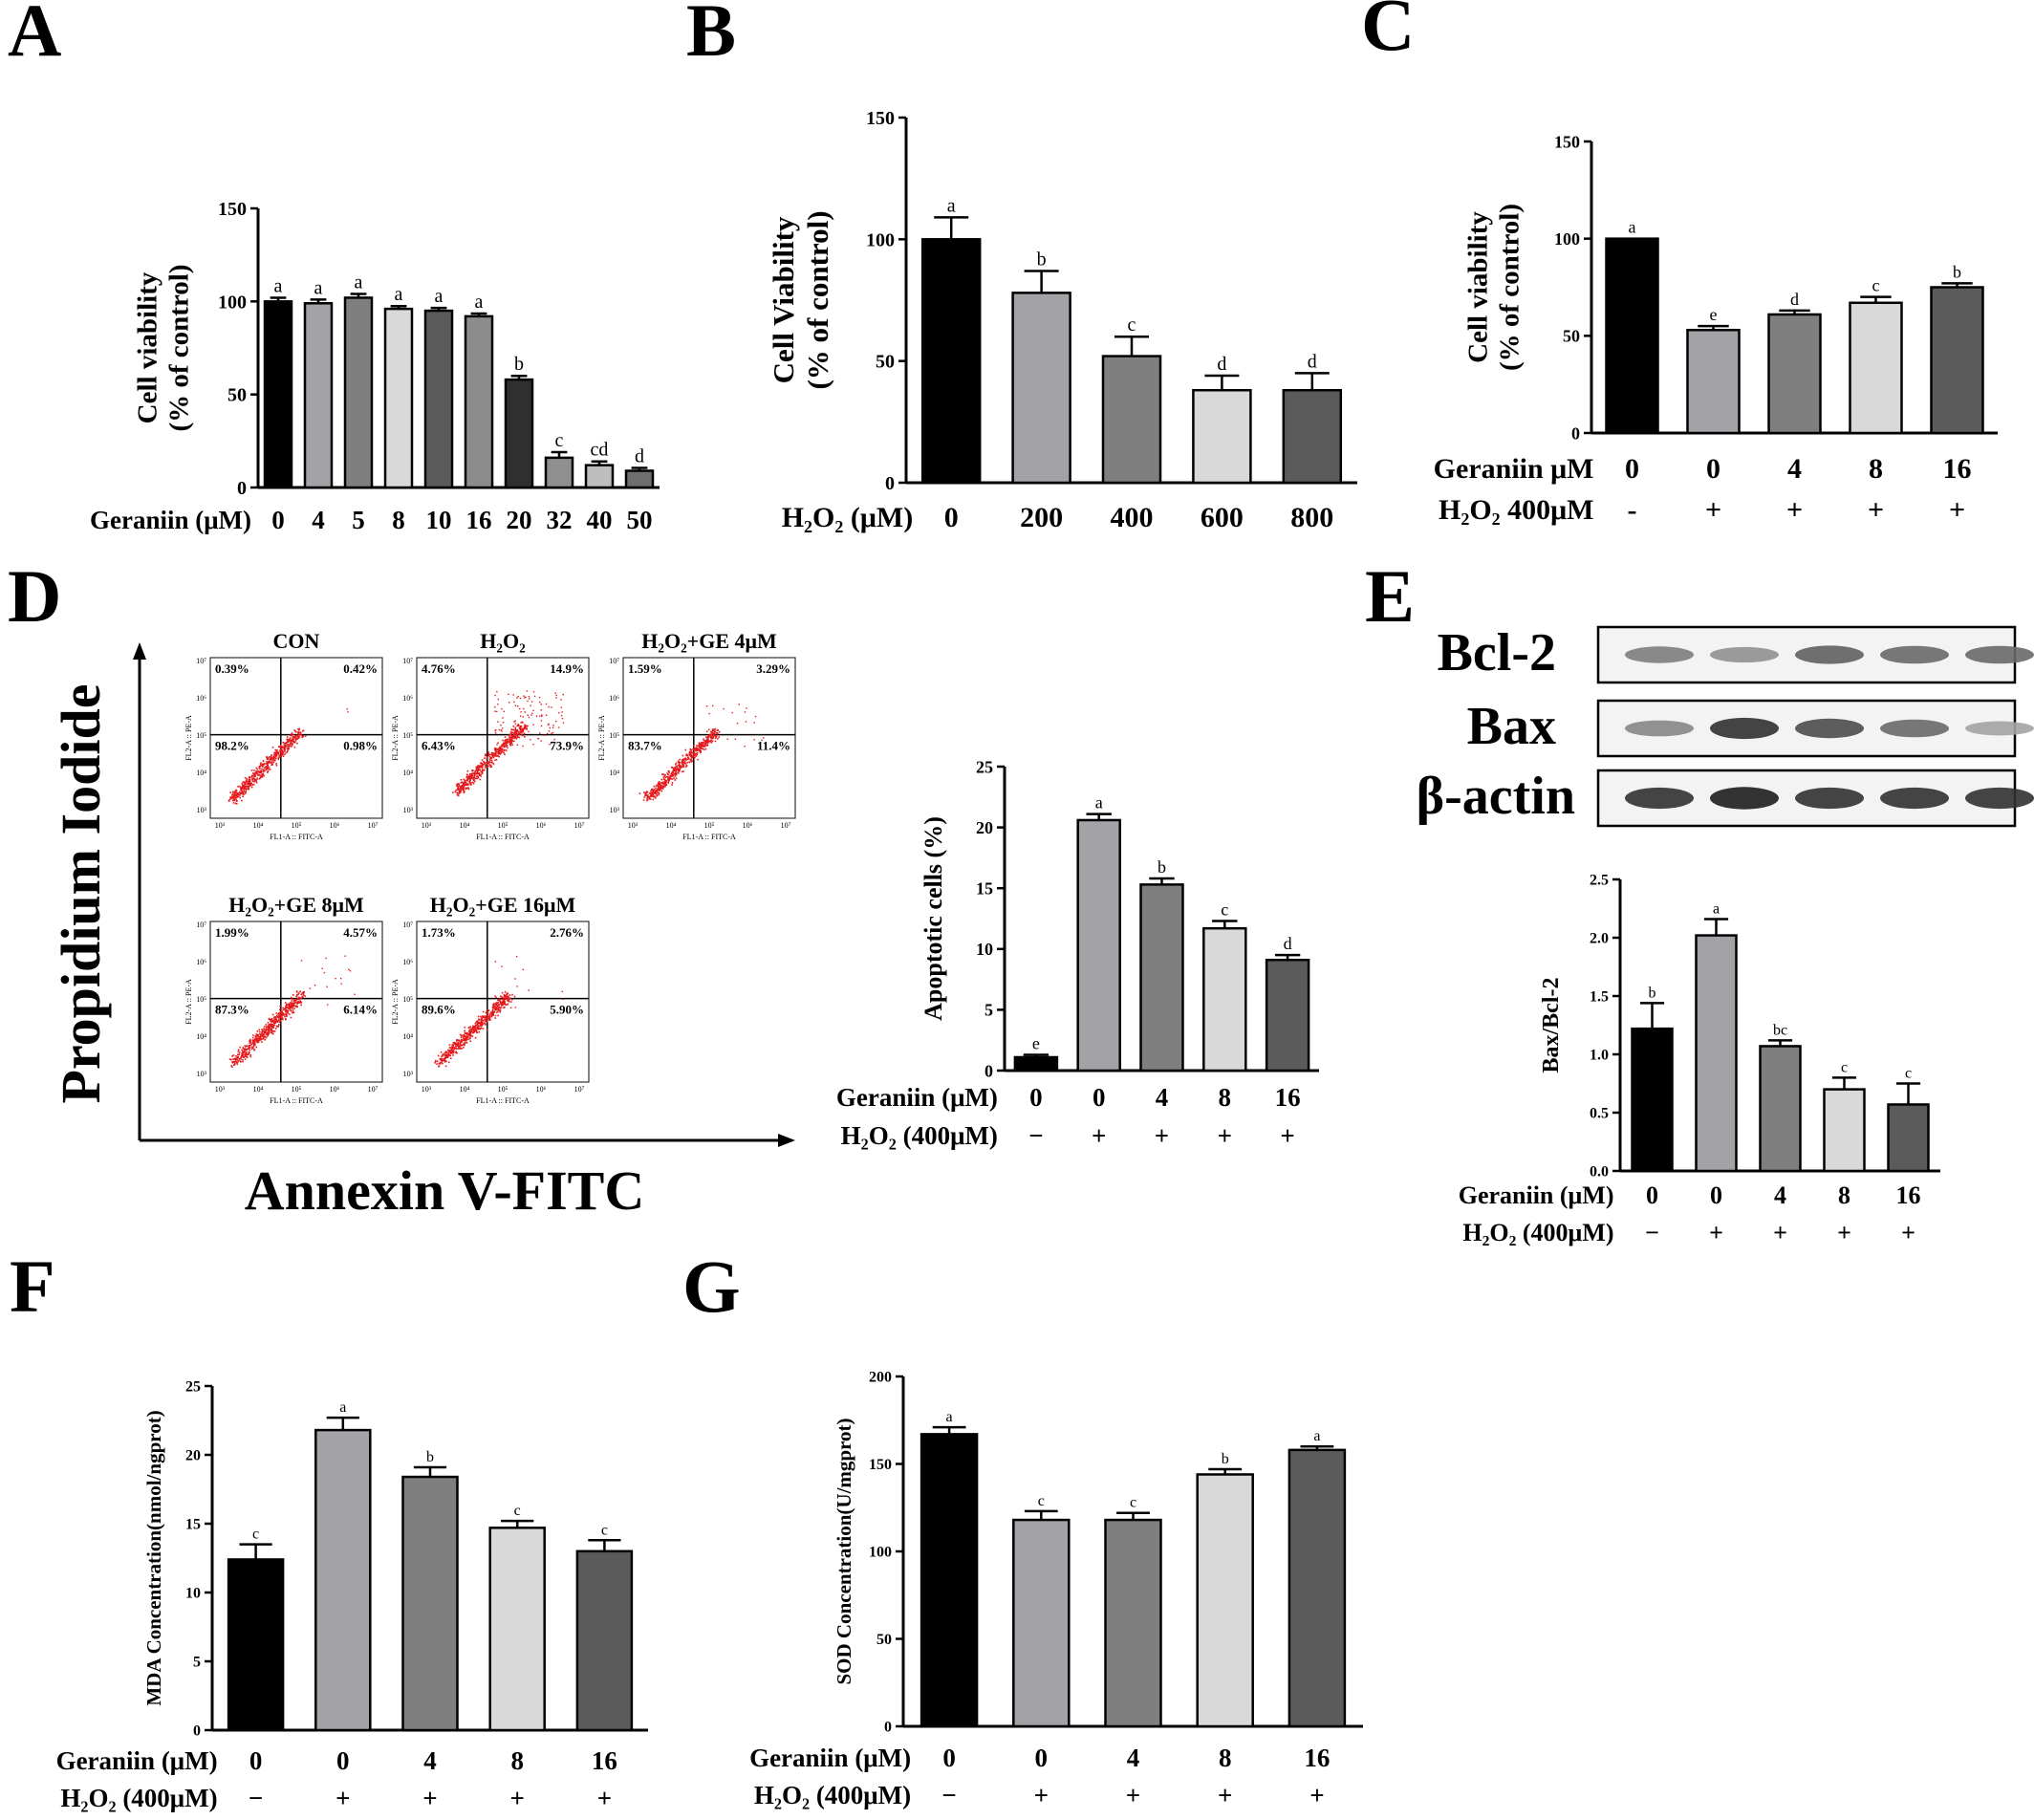 This screenshot has height=1820, width=2034. Describe the element at coordinates (1908, 1233) in the screenshot. I see `h2o2-indicator: +` at that location.